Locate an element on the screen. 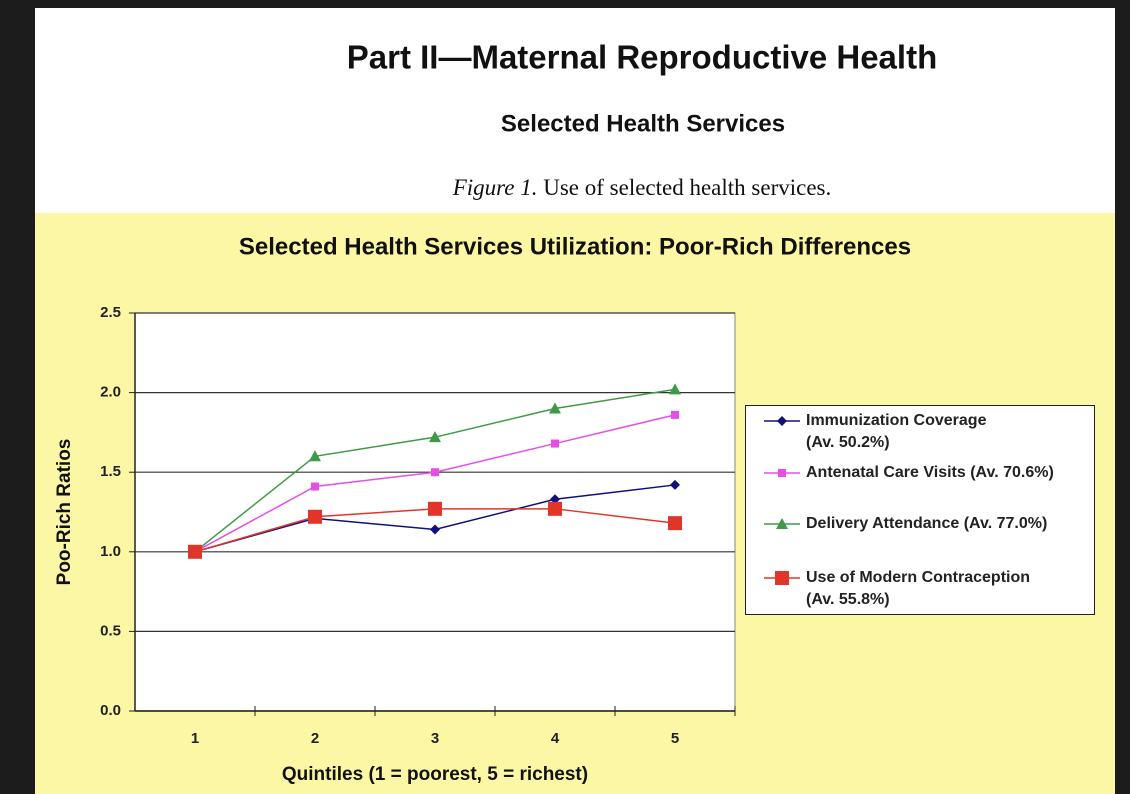 This screenshot has height=794, width=1130. y-tick-label: 2.0 is located at coordinates (110, 392).